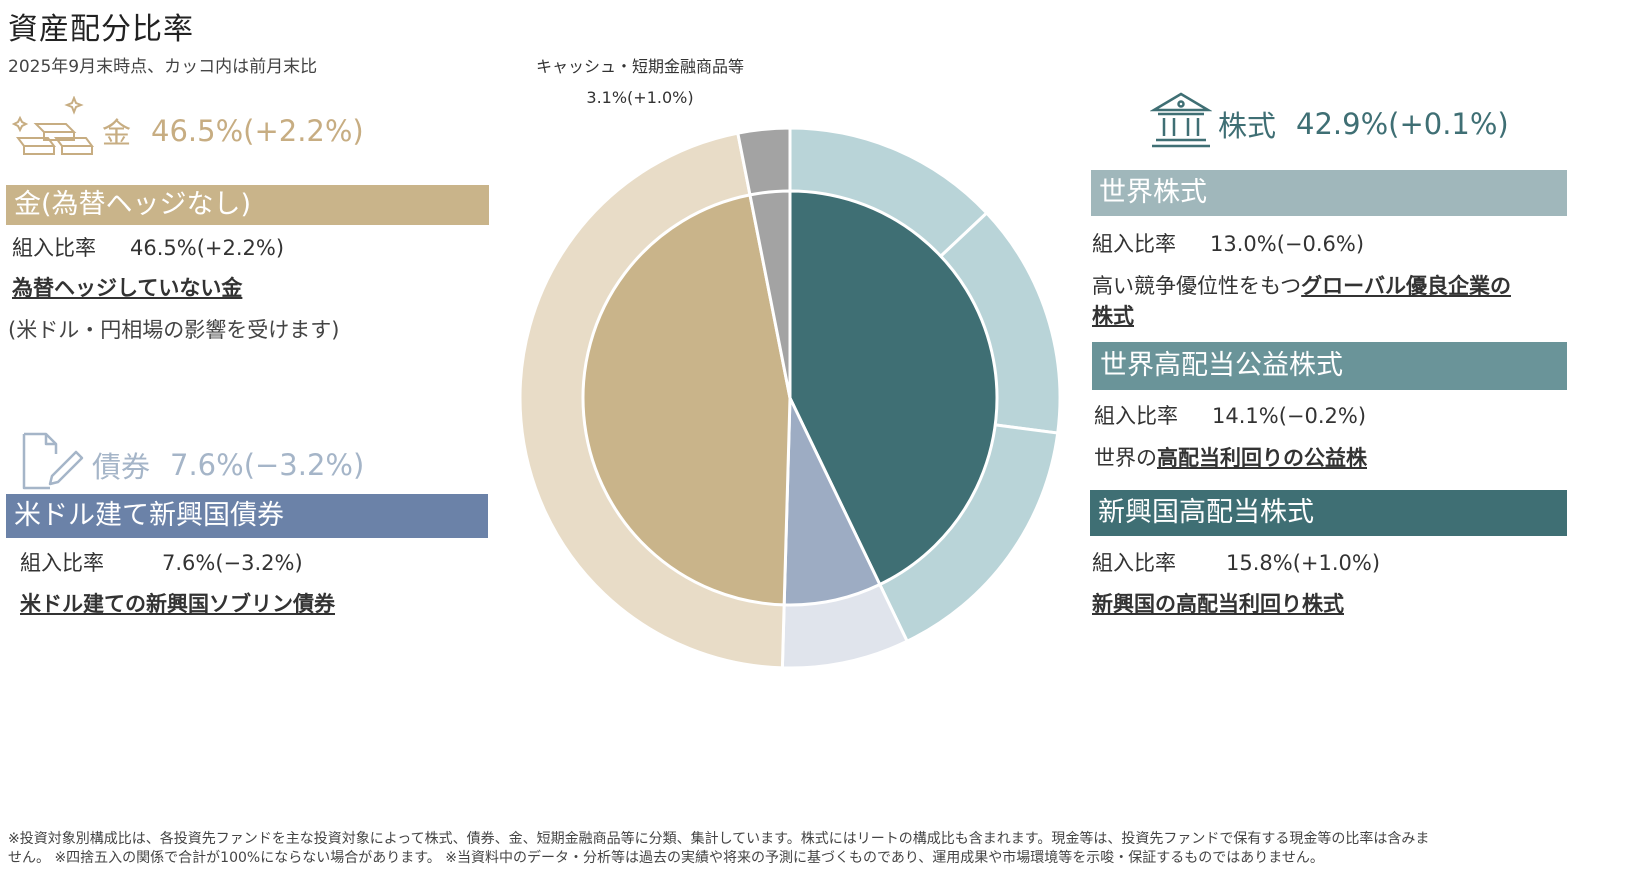 The image size is (1642, 877). I want to click on world-equity-description: 高い競争優位性をもつグローバル優良企業の, so click(1301, 285).